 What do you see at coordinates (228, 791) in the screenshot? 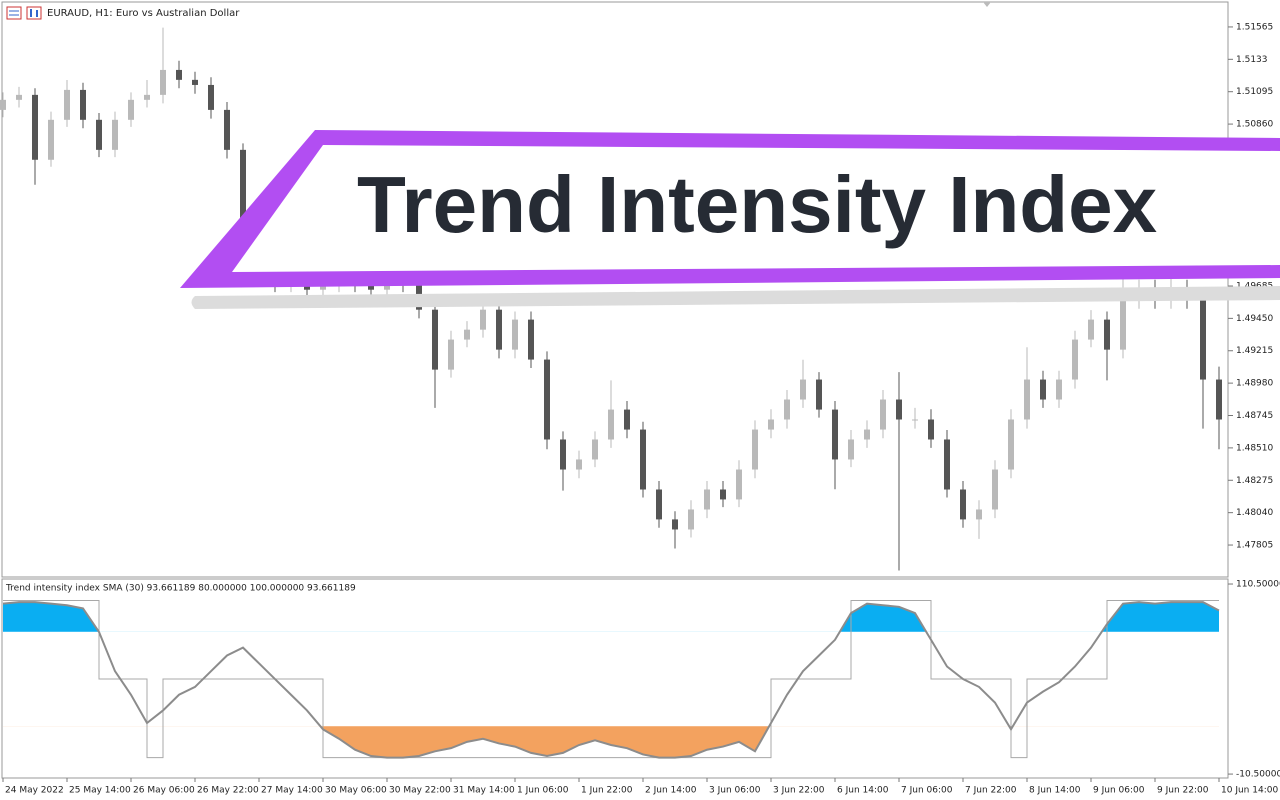
I see `x-tick-label: 26 May 22:00` at bounding box center [228, 791].